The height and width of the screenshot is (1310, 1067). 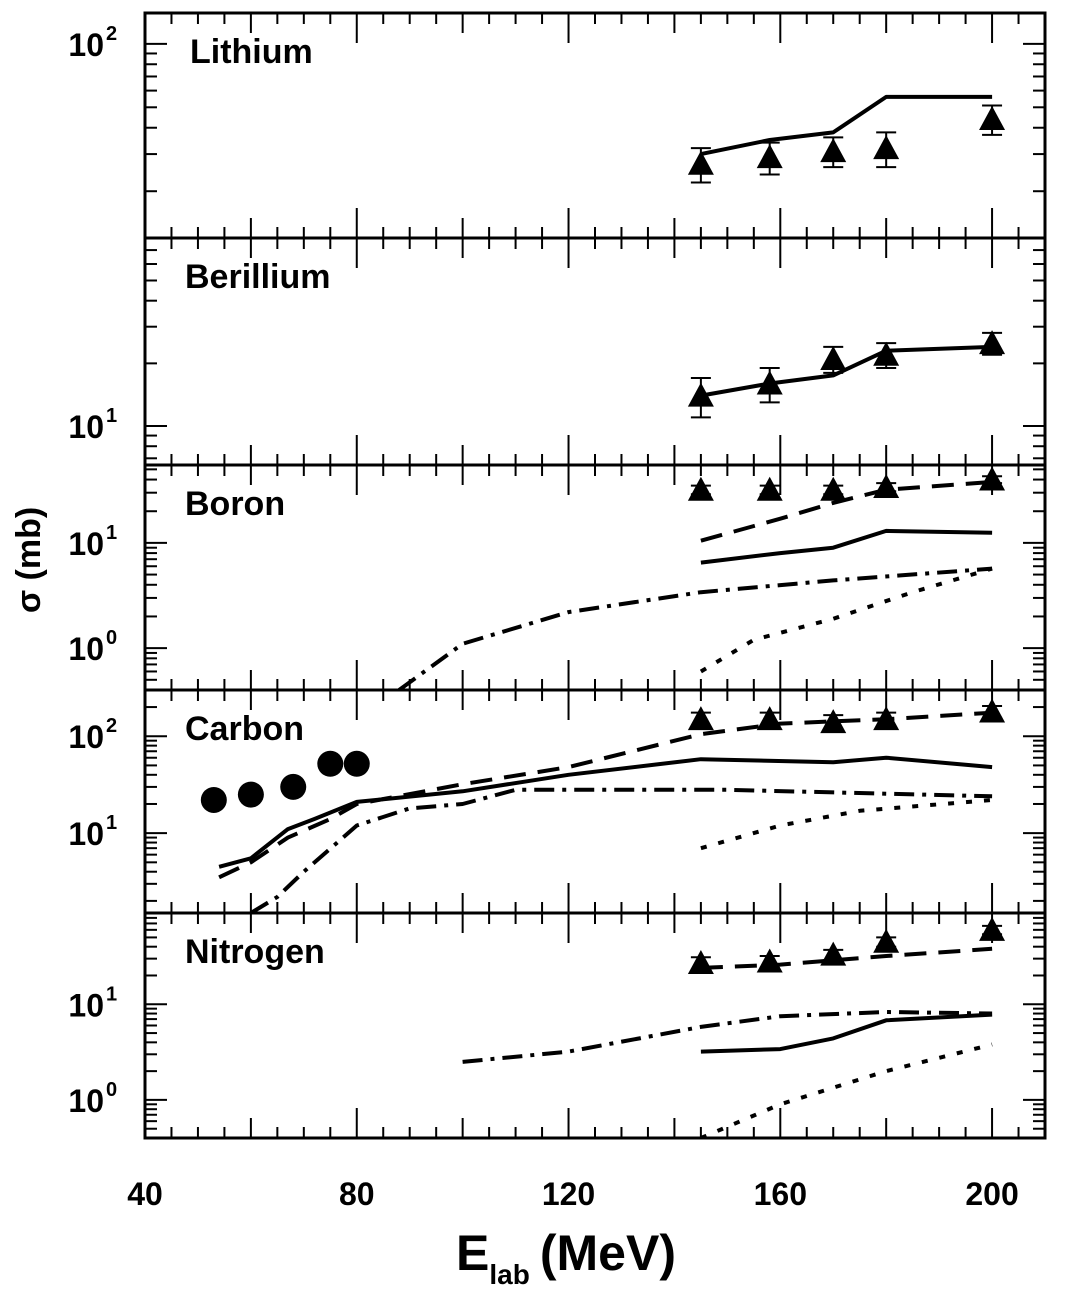 What do you see at coordinates (235, 504) in the screenshot?
I see `panel-label: Boron` at bounding box center [235, 504].